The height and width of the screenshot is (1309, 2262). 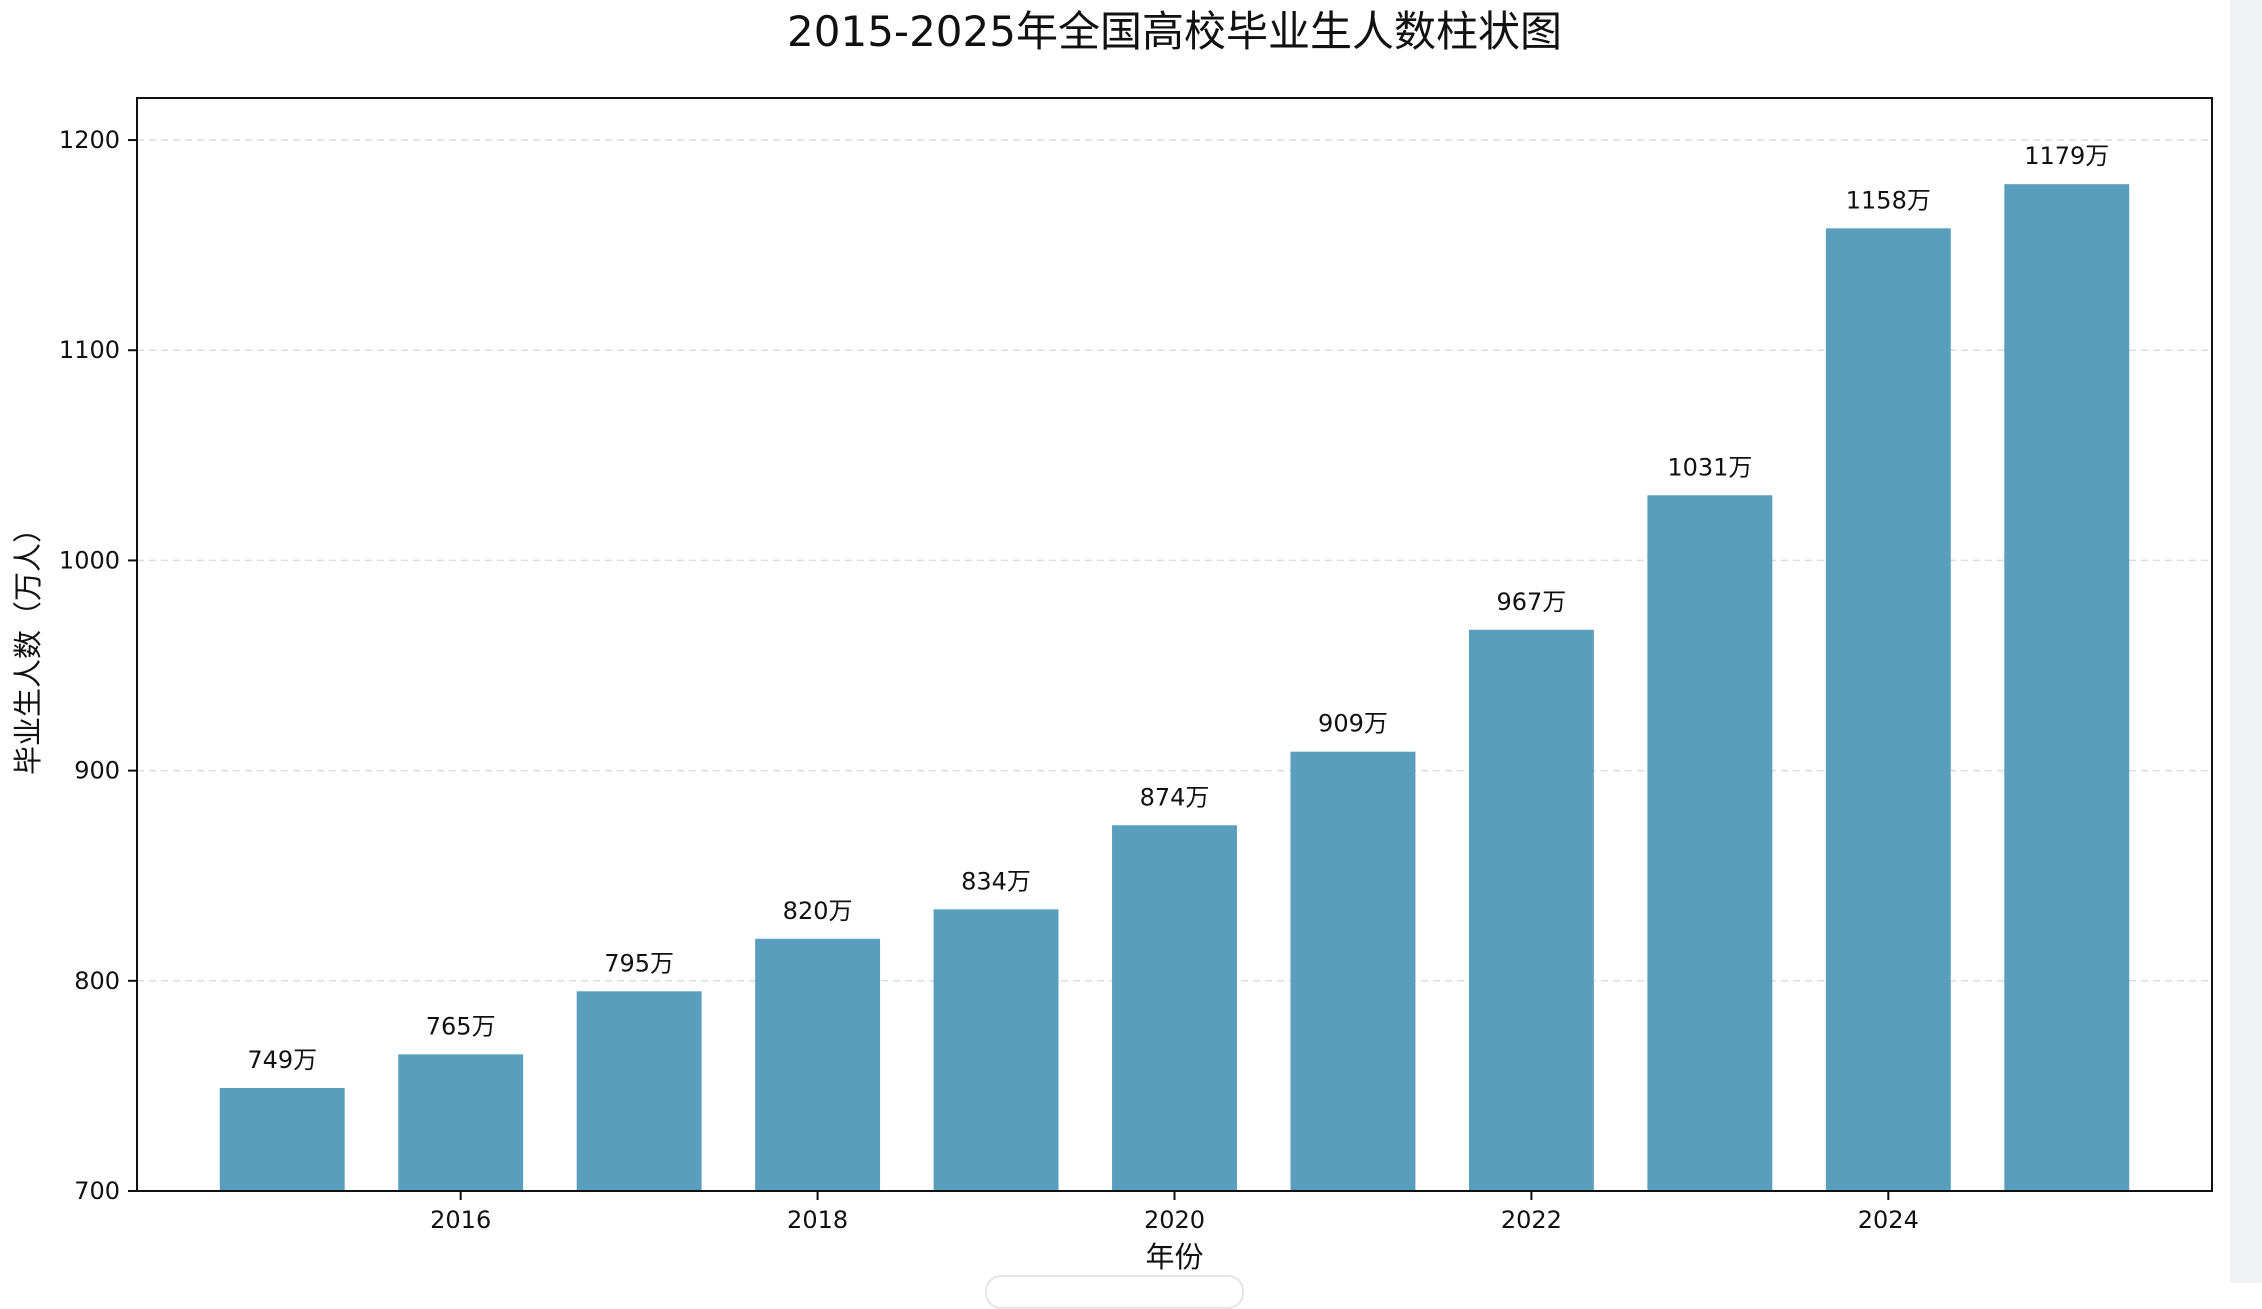 I want to click on y-tick-label-1100: 1100, so click(x=89, y=350).